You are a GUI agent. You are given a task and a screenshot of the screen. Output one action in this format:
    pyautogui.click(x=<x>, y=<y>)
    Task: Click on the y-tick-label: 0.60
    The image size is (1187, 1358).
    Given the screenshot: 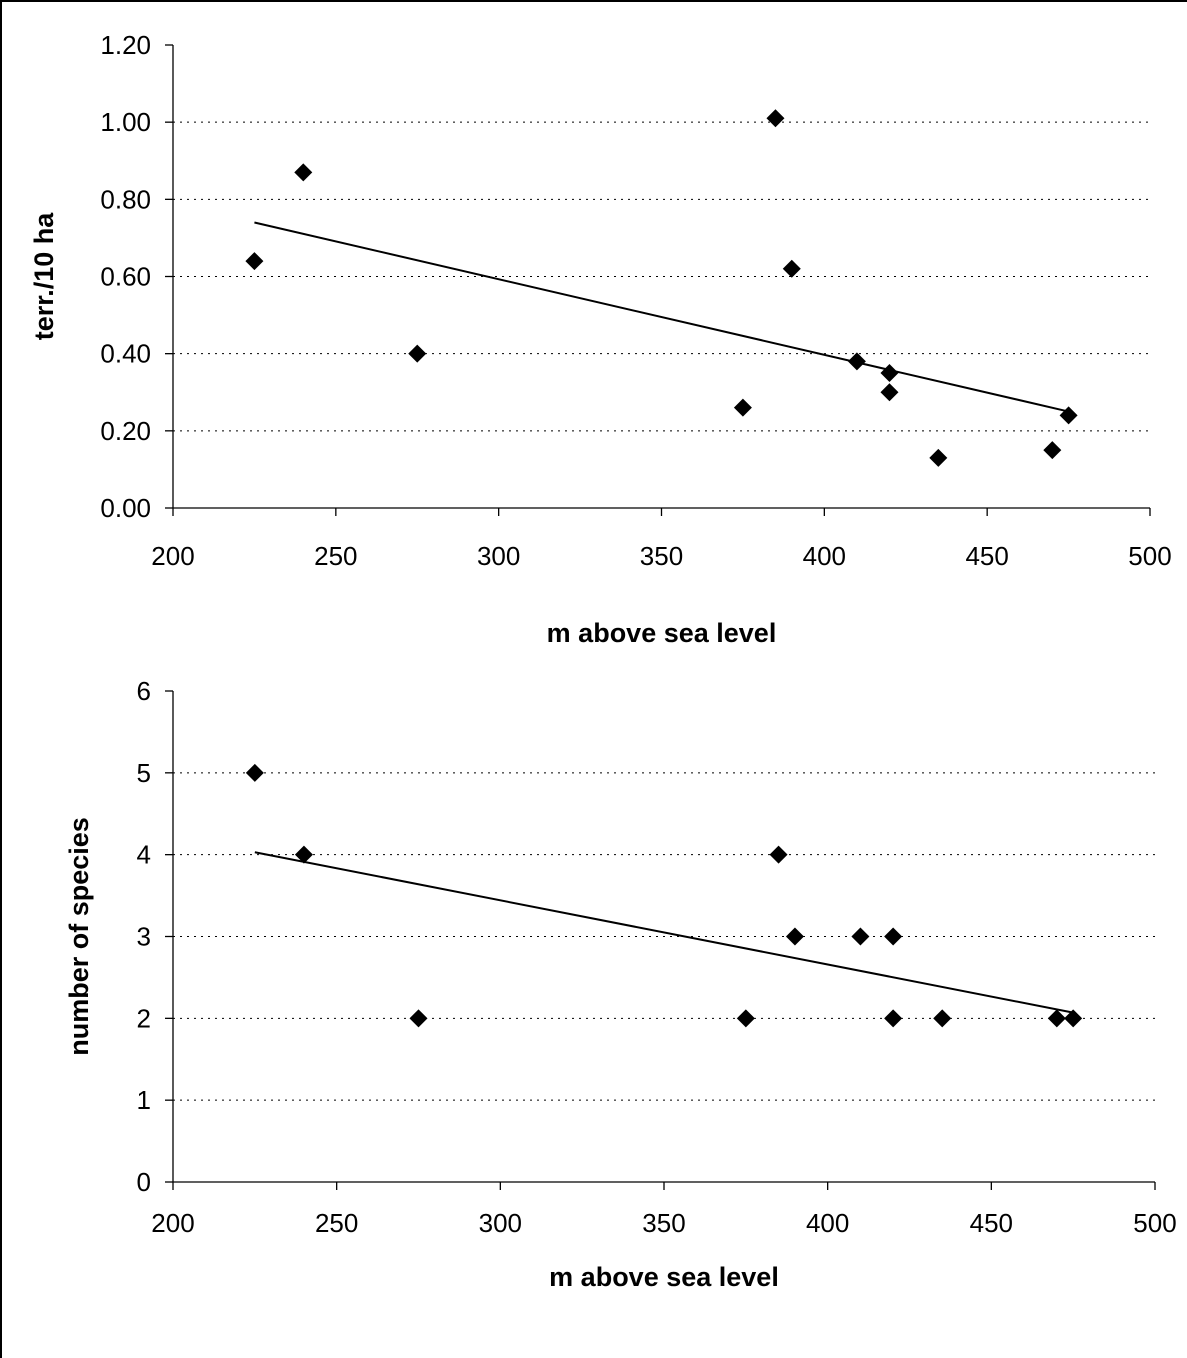 What is the action you would take?
    pyautogui.click(x=125, y=277)
    